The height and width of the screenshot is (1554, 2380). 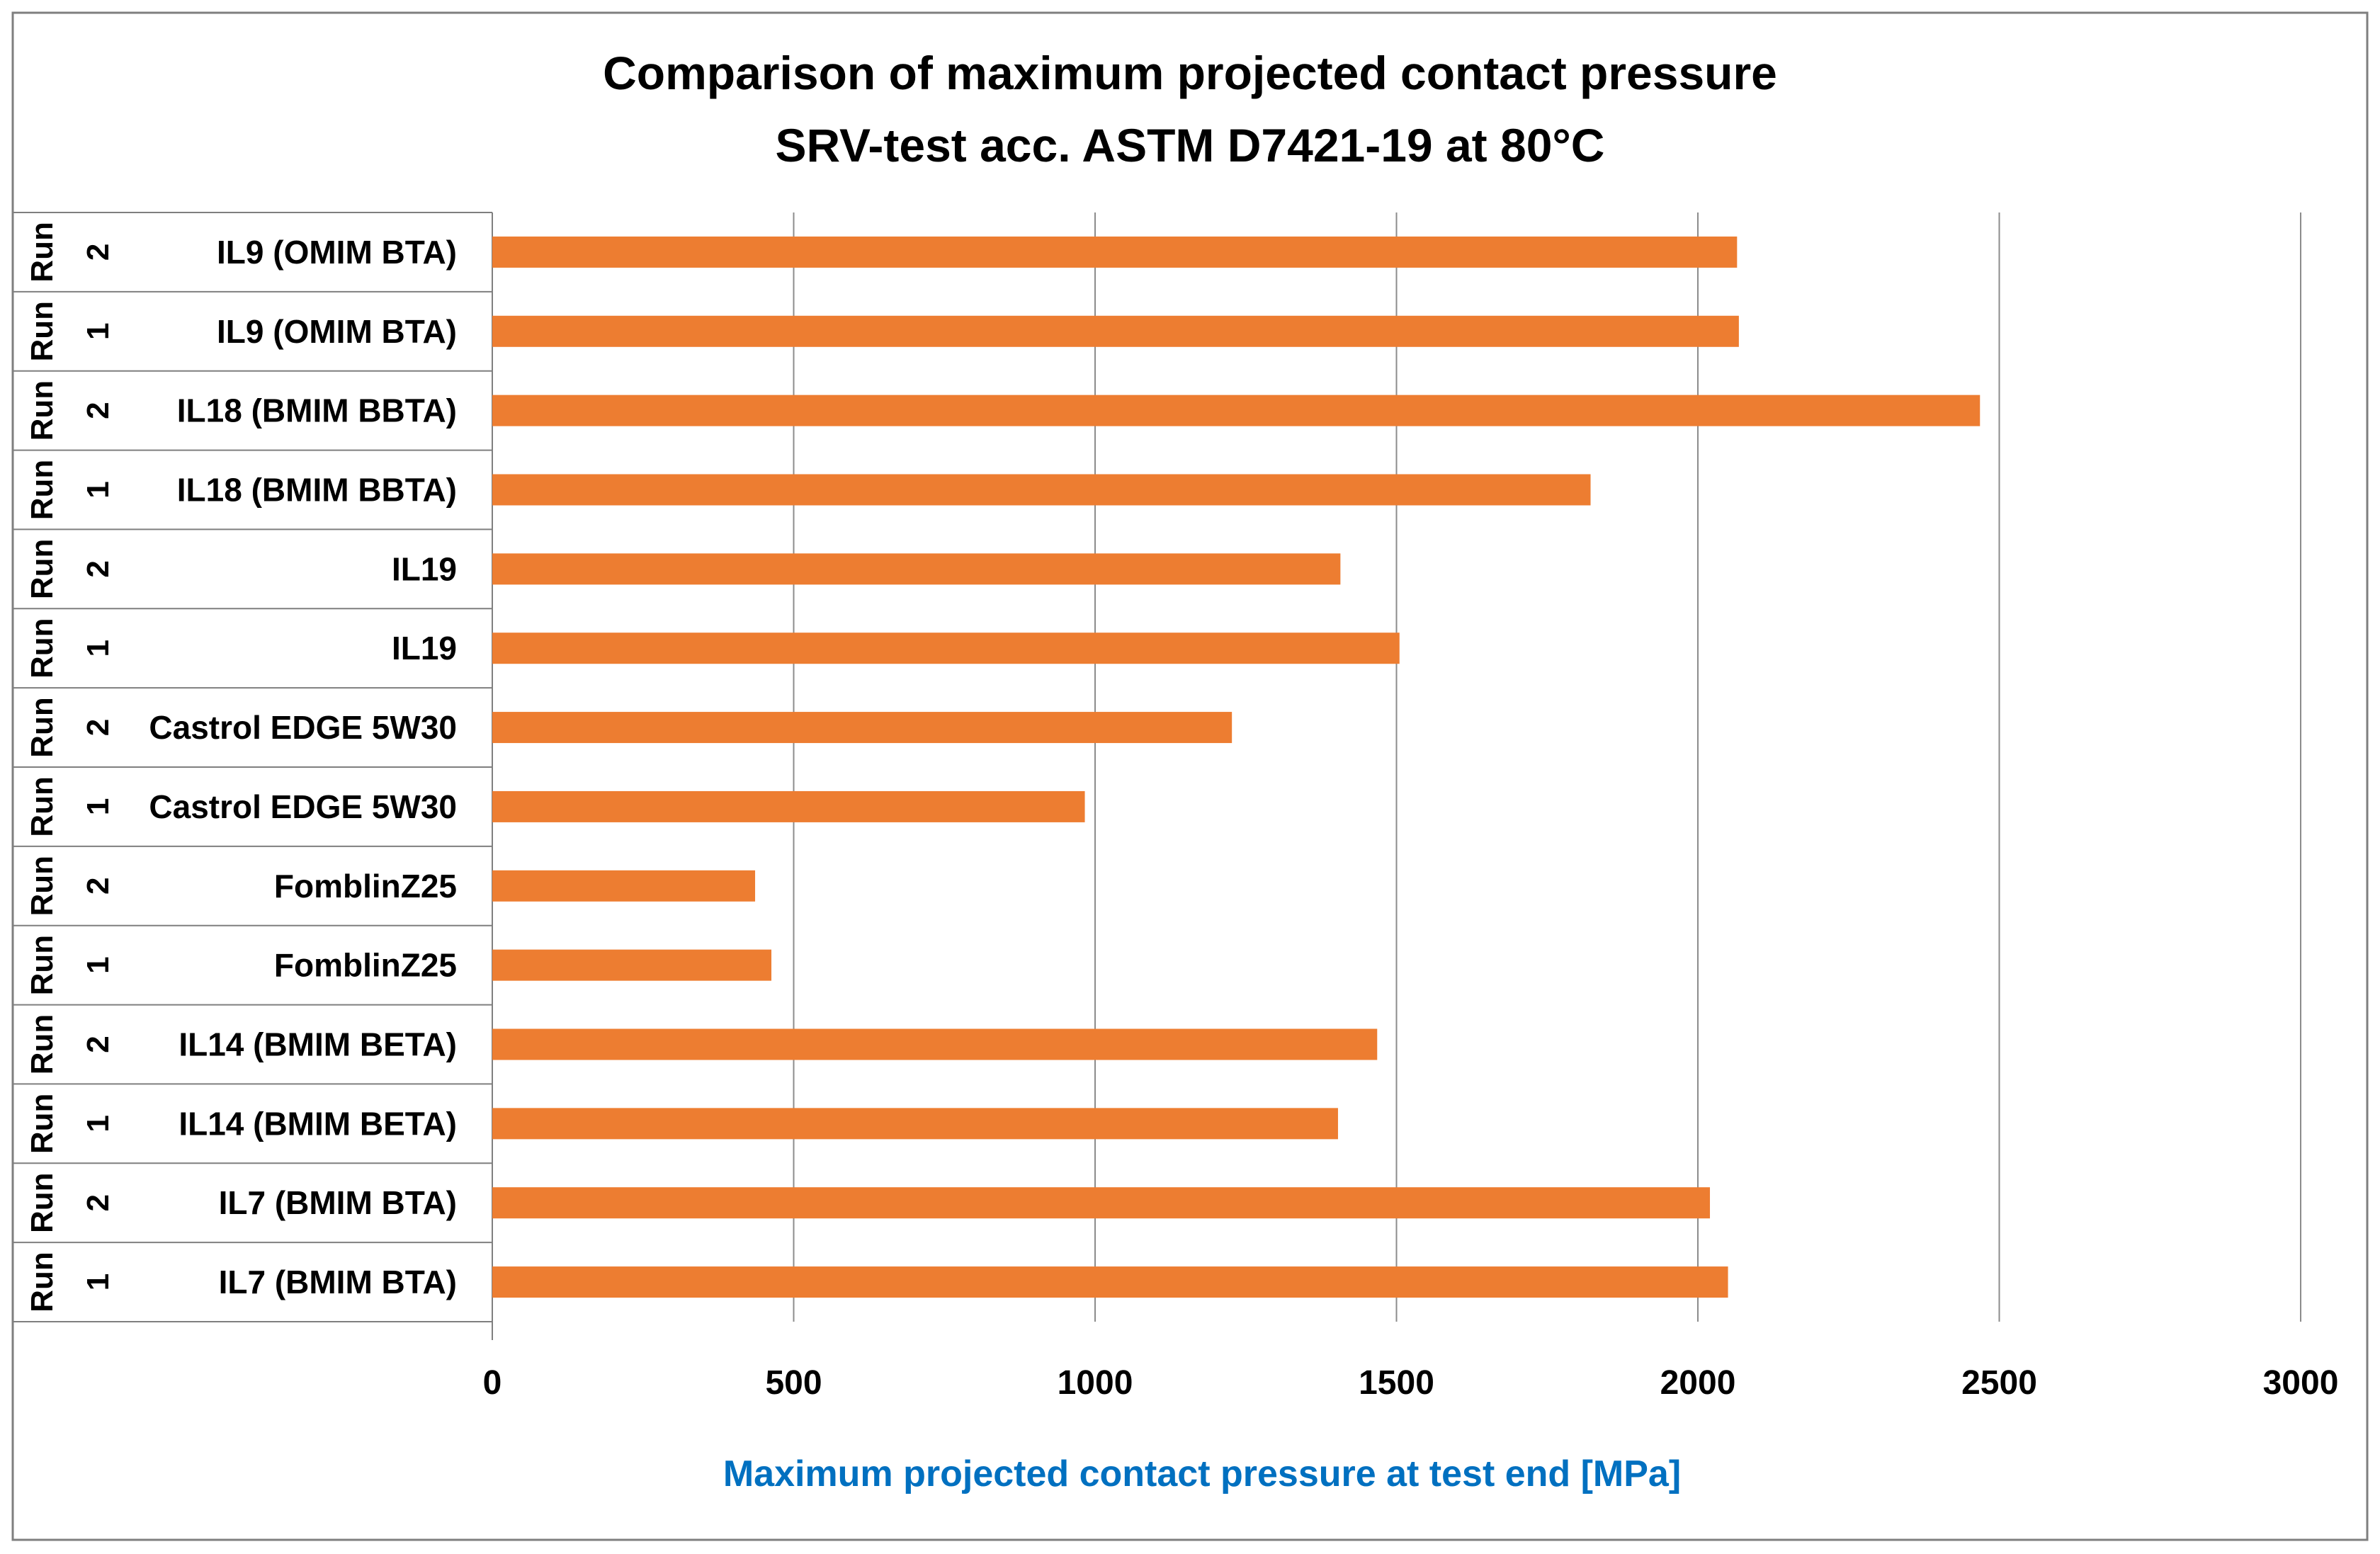 What do you see at coordinates (1096, 1383) in the screenshot?
I see `x-tick-label: 1000` at bounding box center [1096, 1383].